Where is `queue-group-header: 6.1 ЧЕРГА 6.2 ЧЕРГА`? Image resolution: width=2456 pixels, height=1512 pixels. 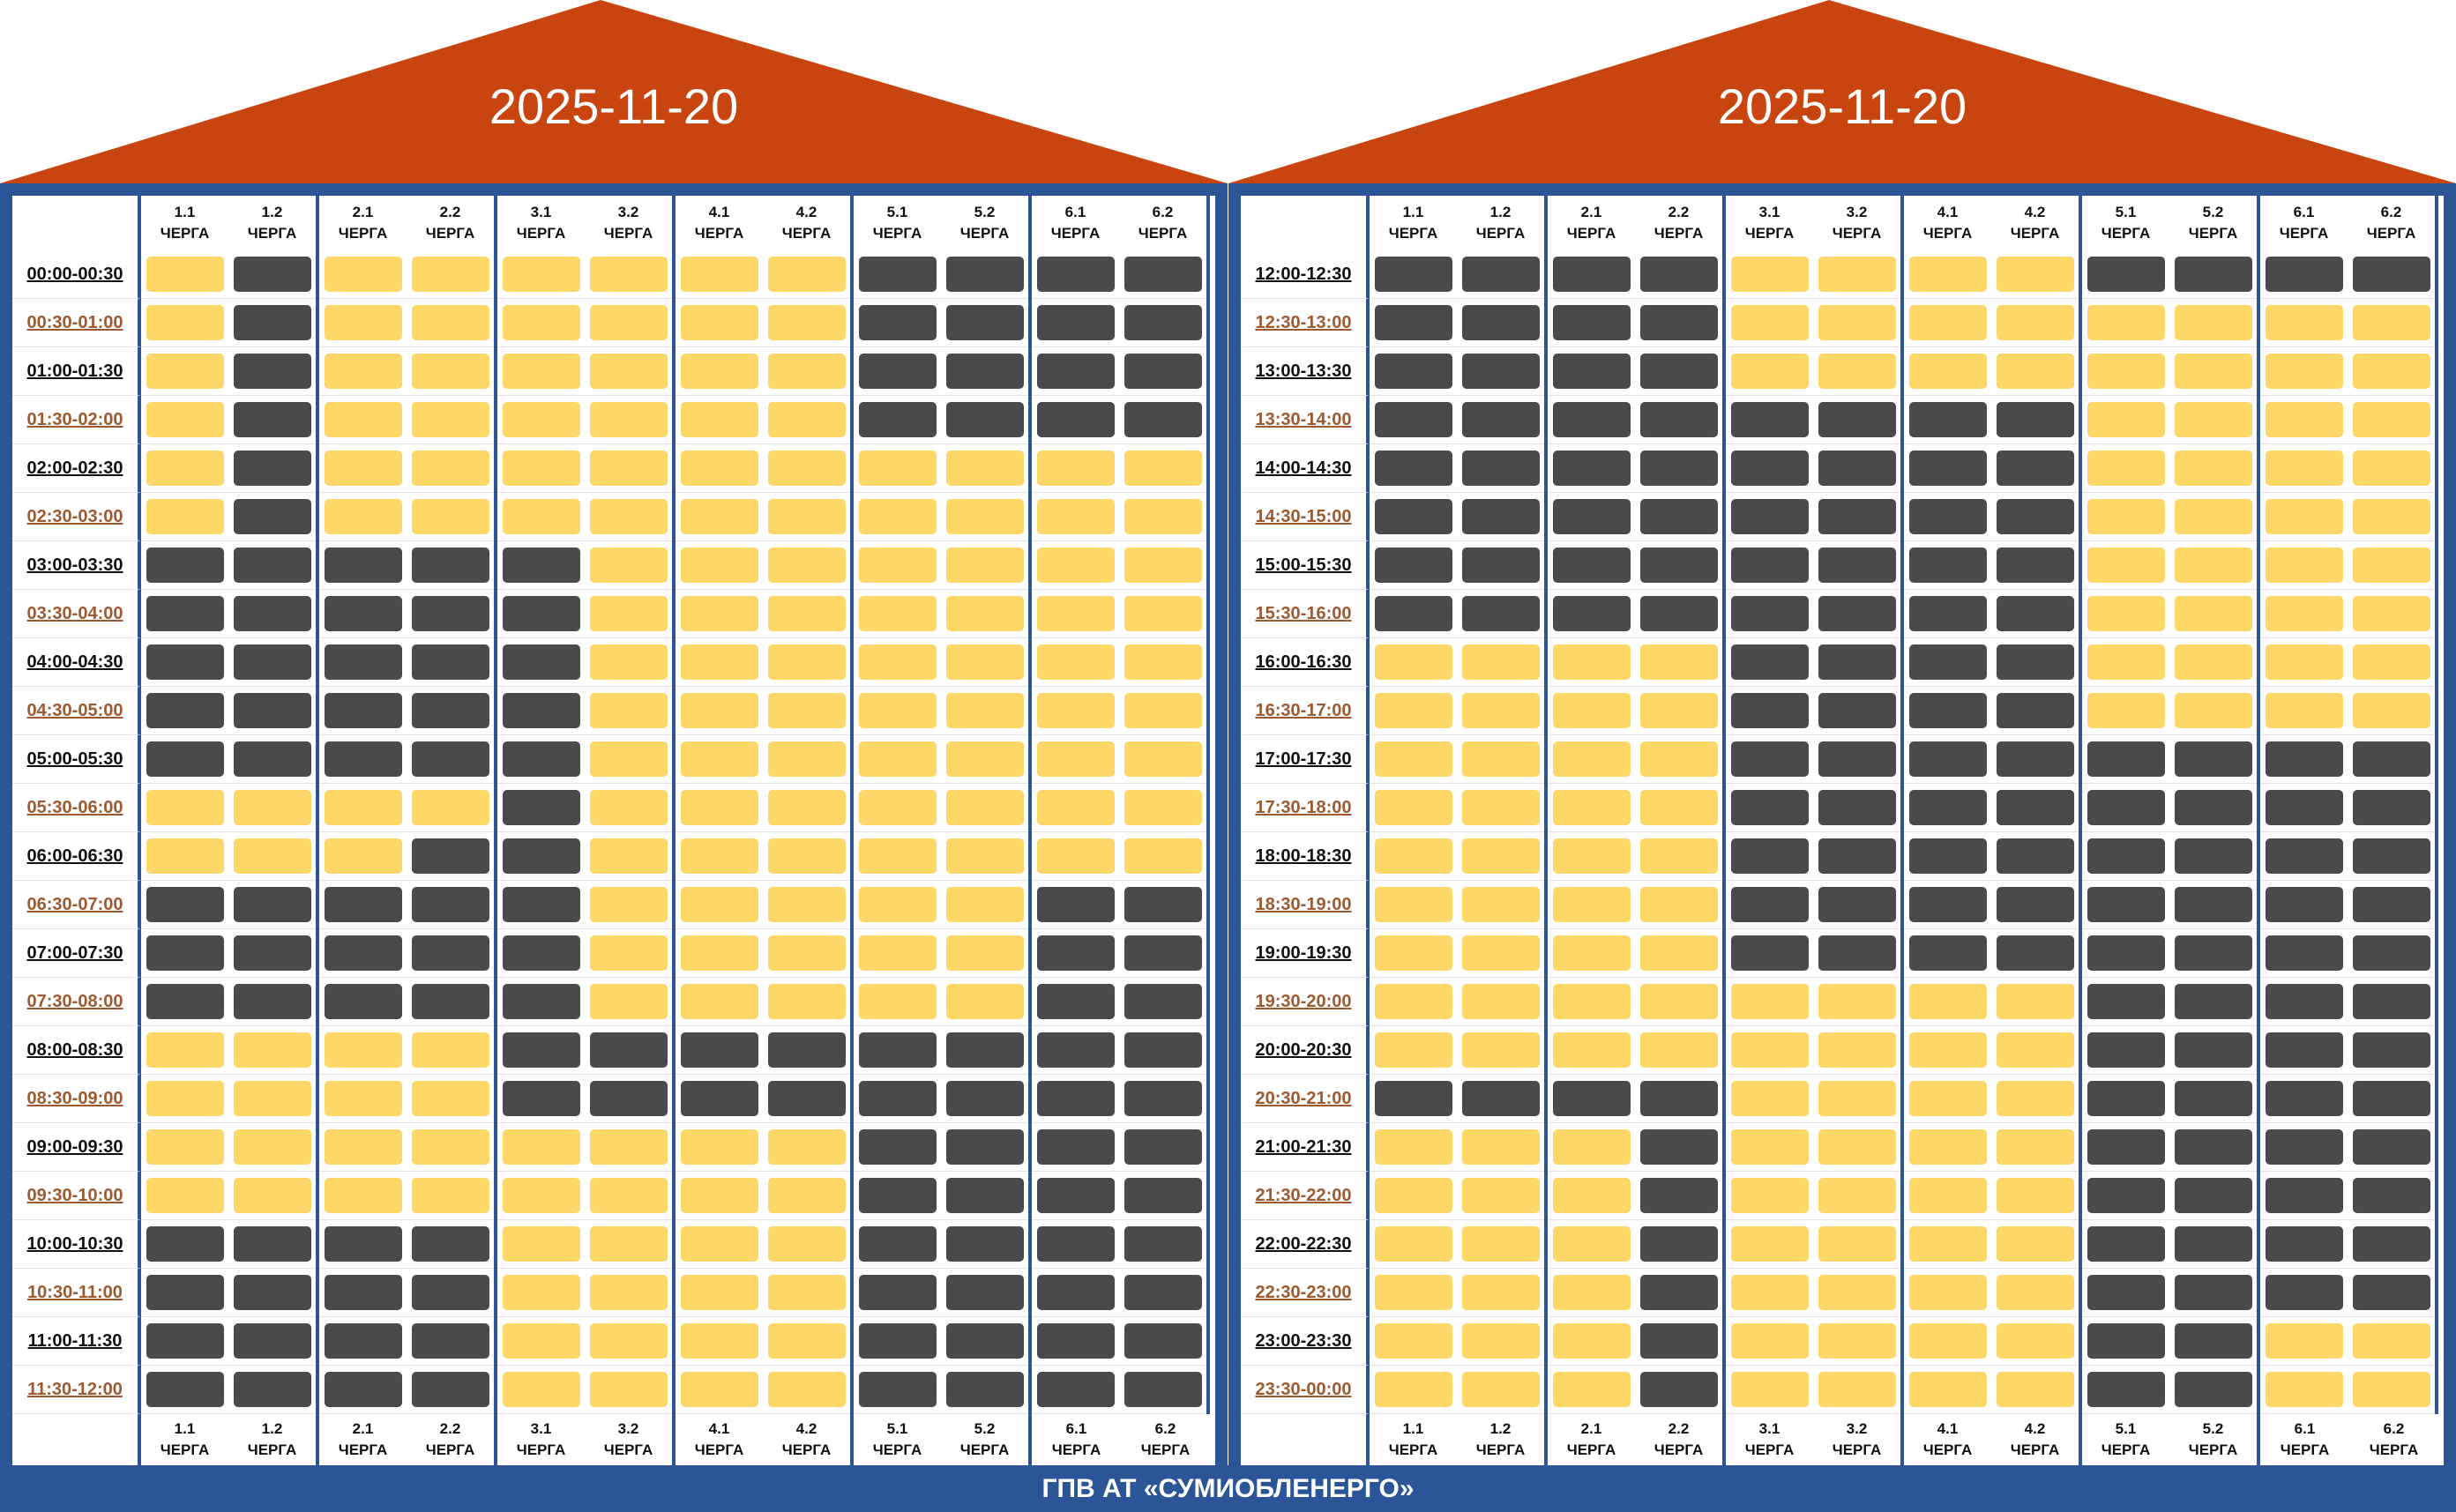
queue-group-header: 6.1 ЧЕРГА 6.2 ЧЕРГА is located at coordinates (2349, 223).